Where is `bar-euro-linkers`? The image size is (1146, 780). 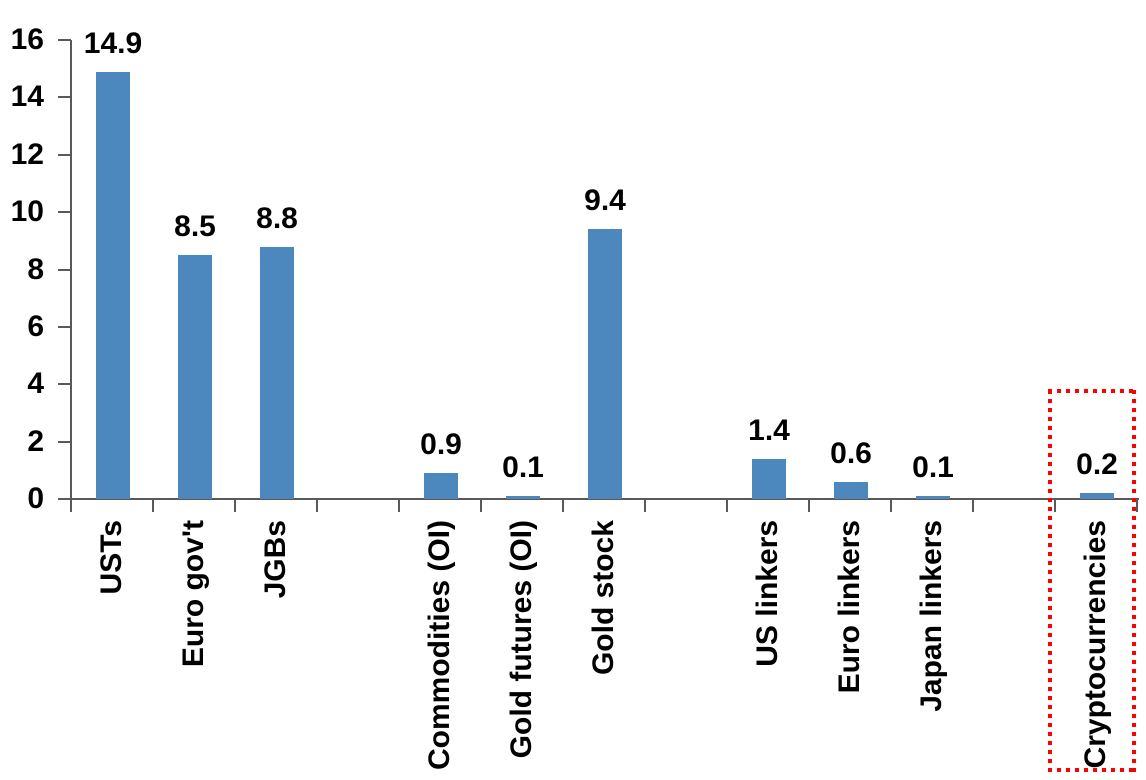
bar-euro-linkers is located at coordinates (851, 490).